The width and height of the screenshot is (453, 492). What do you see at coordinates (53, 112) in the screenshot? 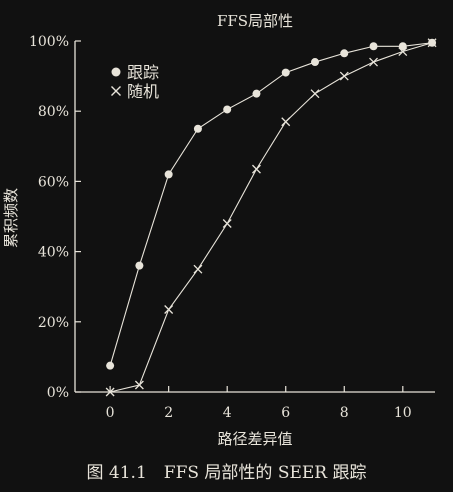
I see `y-tick-label: 80%` at bounding box center [53, 112].